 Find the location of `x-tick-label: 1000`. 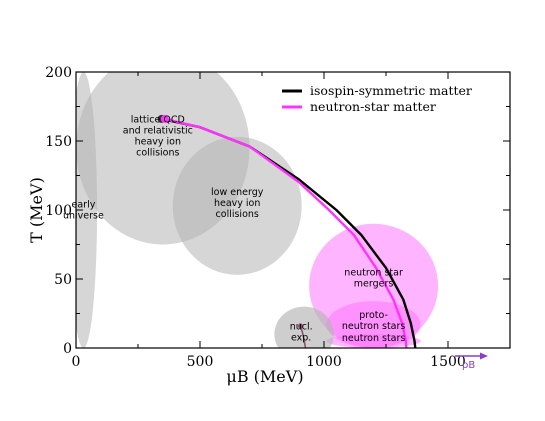

x-tick-label: 1000 is located at coordinates (324, 362).